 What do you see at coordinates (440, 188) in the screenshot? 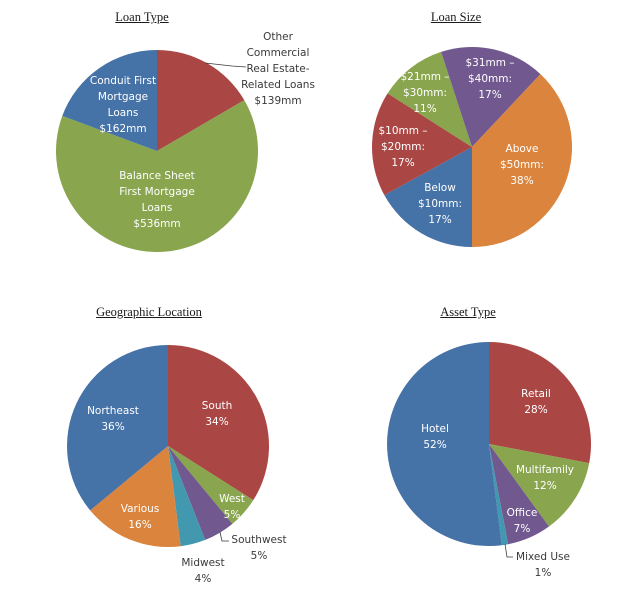
I see `data-label-line: Below` at bounding box center [440, 188].